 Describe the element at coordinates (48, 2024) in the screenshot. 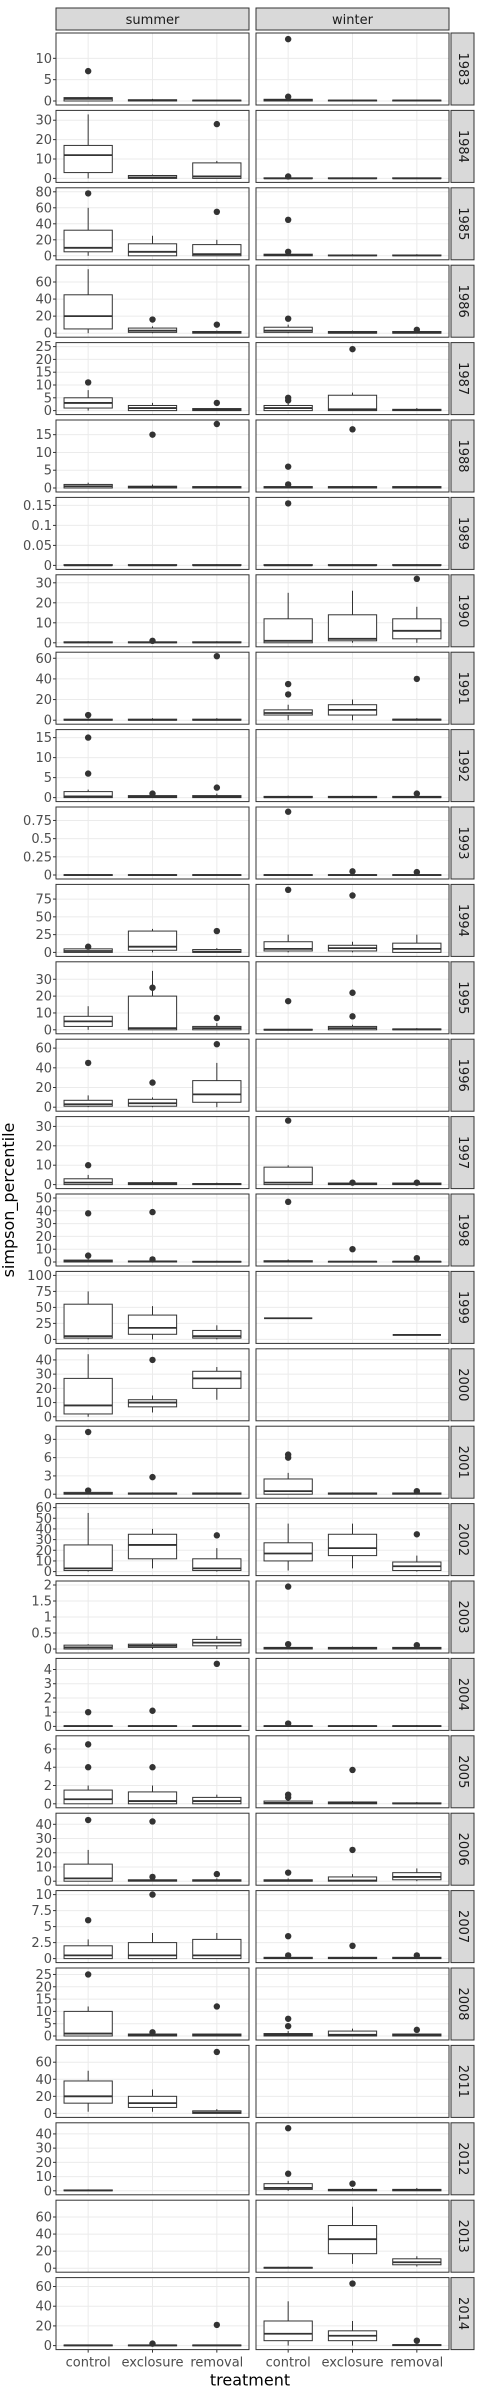

I see `y-tick-label-2008: 5` at that location.